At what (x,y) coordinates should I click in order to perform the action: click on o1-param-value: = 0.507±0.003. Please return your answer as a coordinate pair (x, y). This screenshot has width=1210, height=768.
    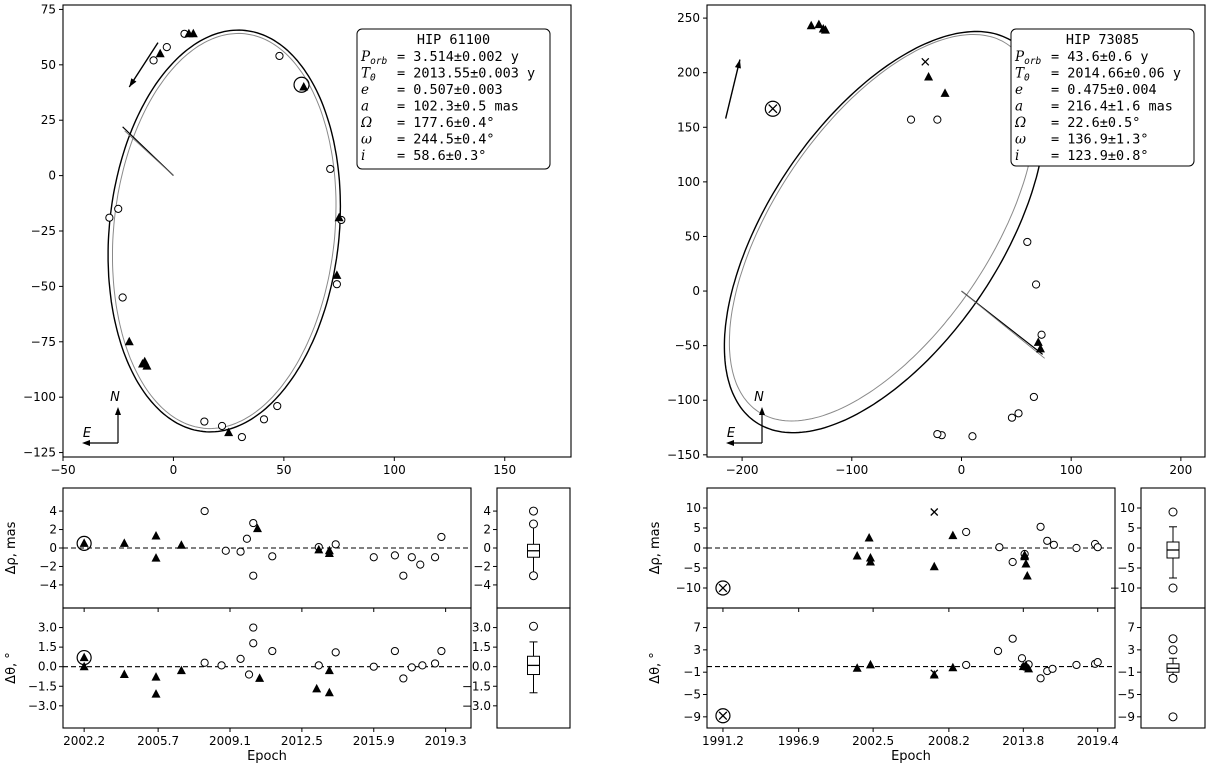
    Looking at the image, I should click on (450, 90).